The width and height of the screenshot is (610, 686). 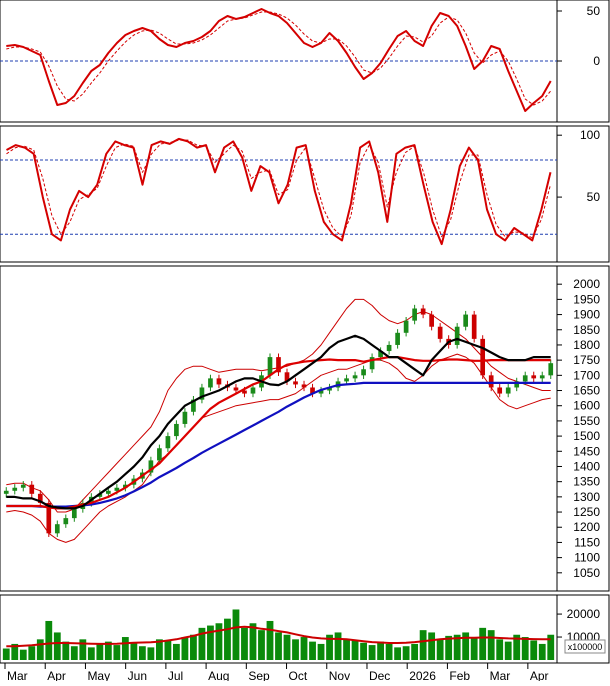 What do you see at coordinates (137, 675) in the screenshot?
I see `x-tick-label: Jun` at bounding box center [137, 675].